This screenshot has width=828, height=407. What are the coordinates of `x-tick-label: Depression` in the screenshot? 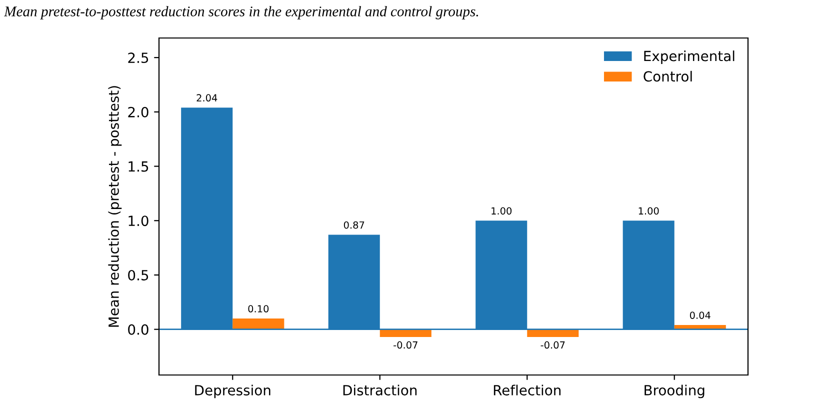 It's located at (232, 391).